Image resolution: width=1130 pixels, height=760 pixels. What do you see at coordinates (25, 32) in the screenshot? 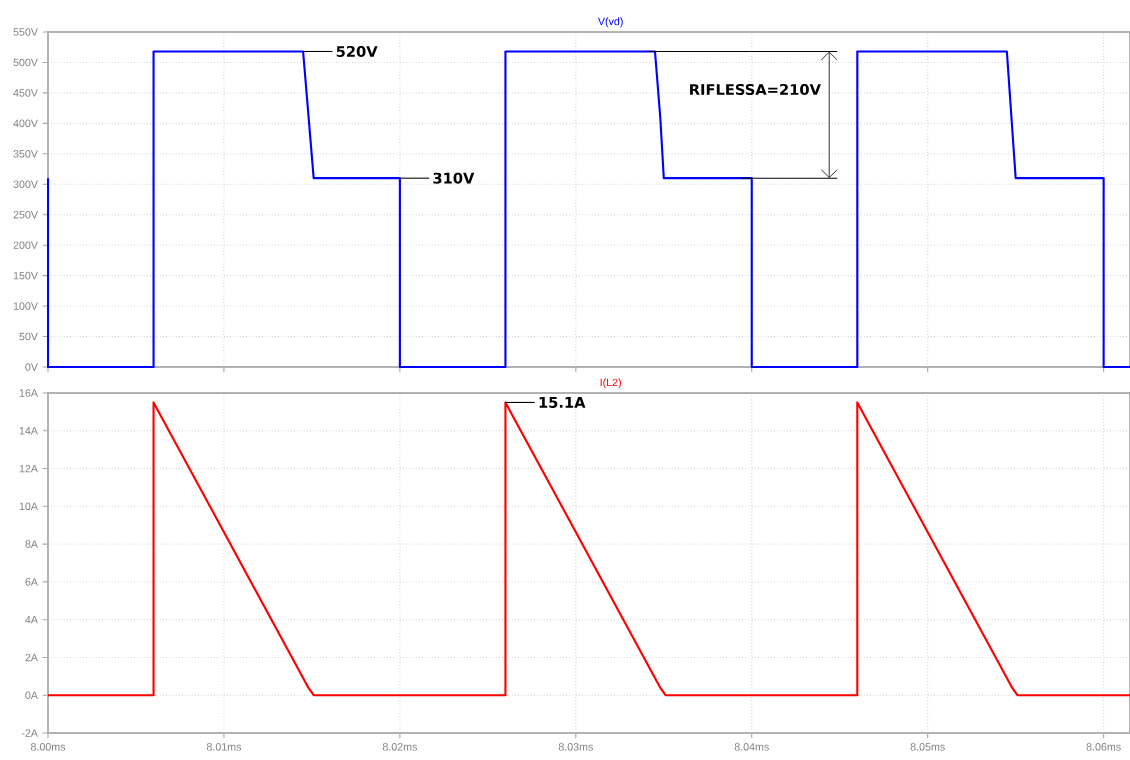
I see `y-tick-label: 550V` at bounding box center [25, 32].